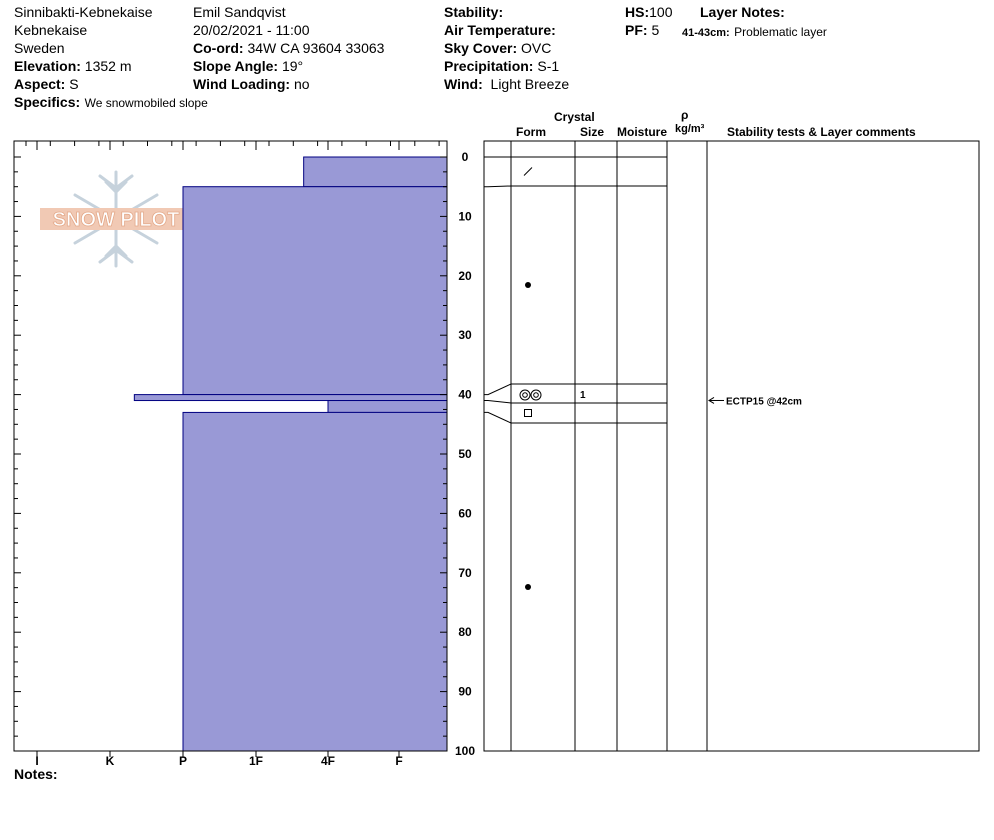 The width and height of the screenshot is (994, 840). What do you see at coordinates (239, 12) in the screenshot?
I see `observer: Emil Sandqvist` at bounding box center [239, 12].